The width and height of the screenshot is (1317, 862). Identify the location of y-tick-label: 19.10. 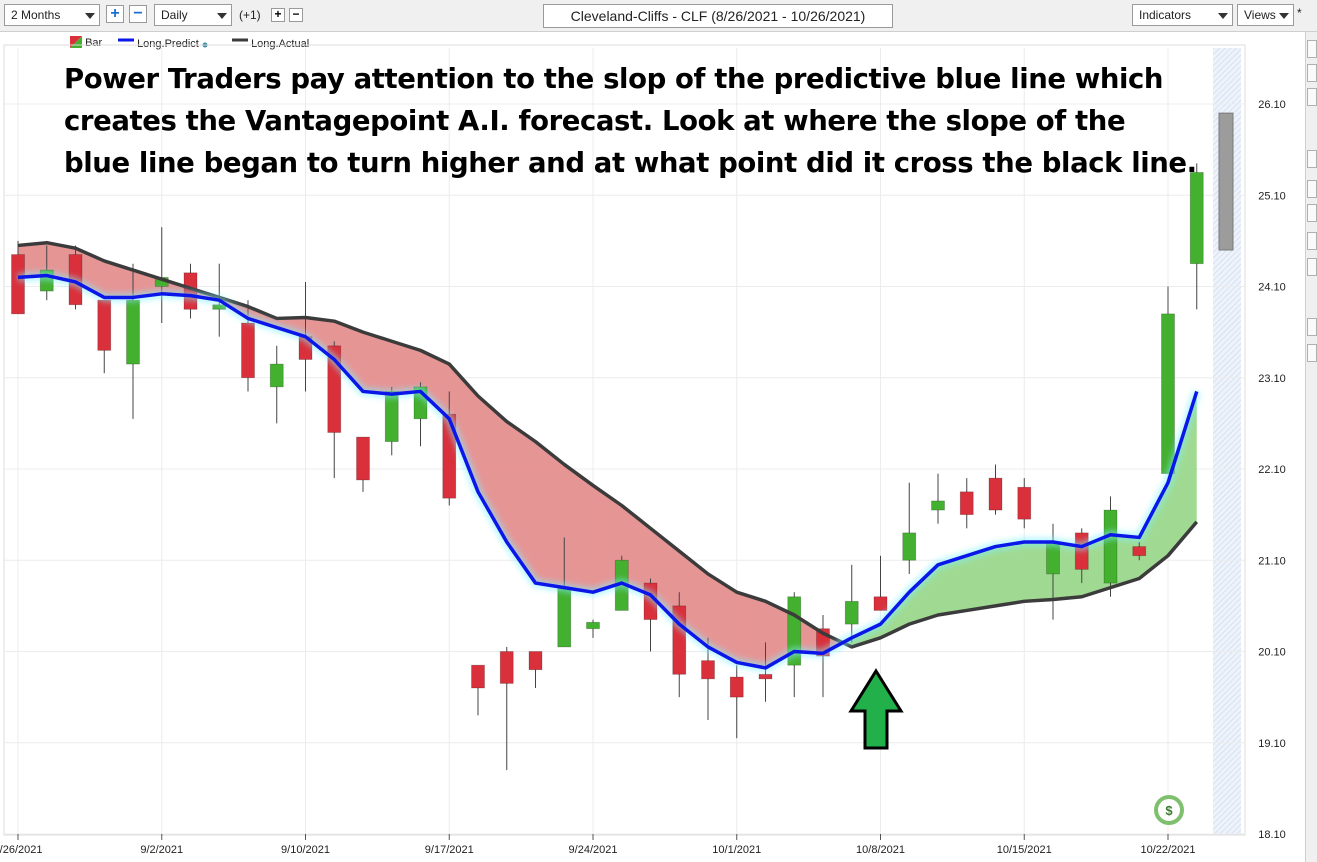
(1272, 744).